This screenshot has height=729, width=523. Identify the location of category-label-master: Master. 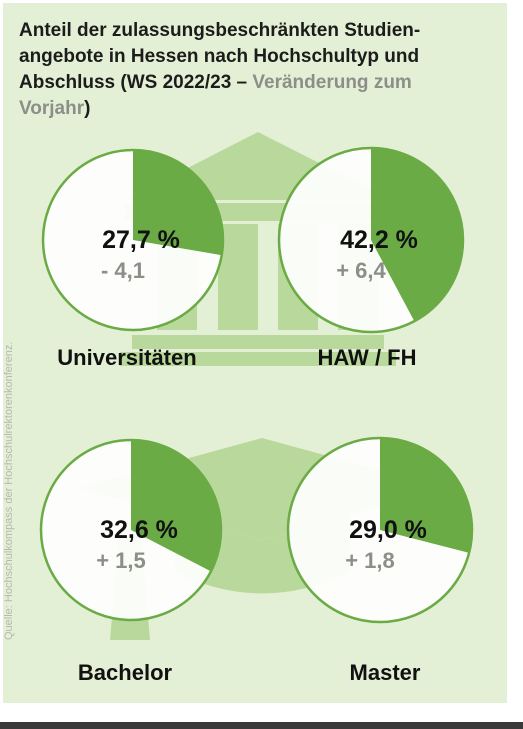
(385, 672).